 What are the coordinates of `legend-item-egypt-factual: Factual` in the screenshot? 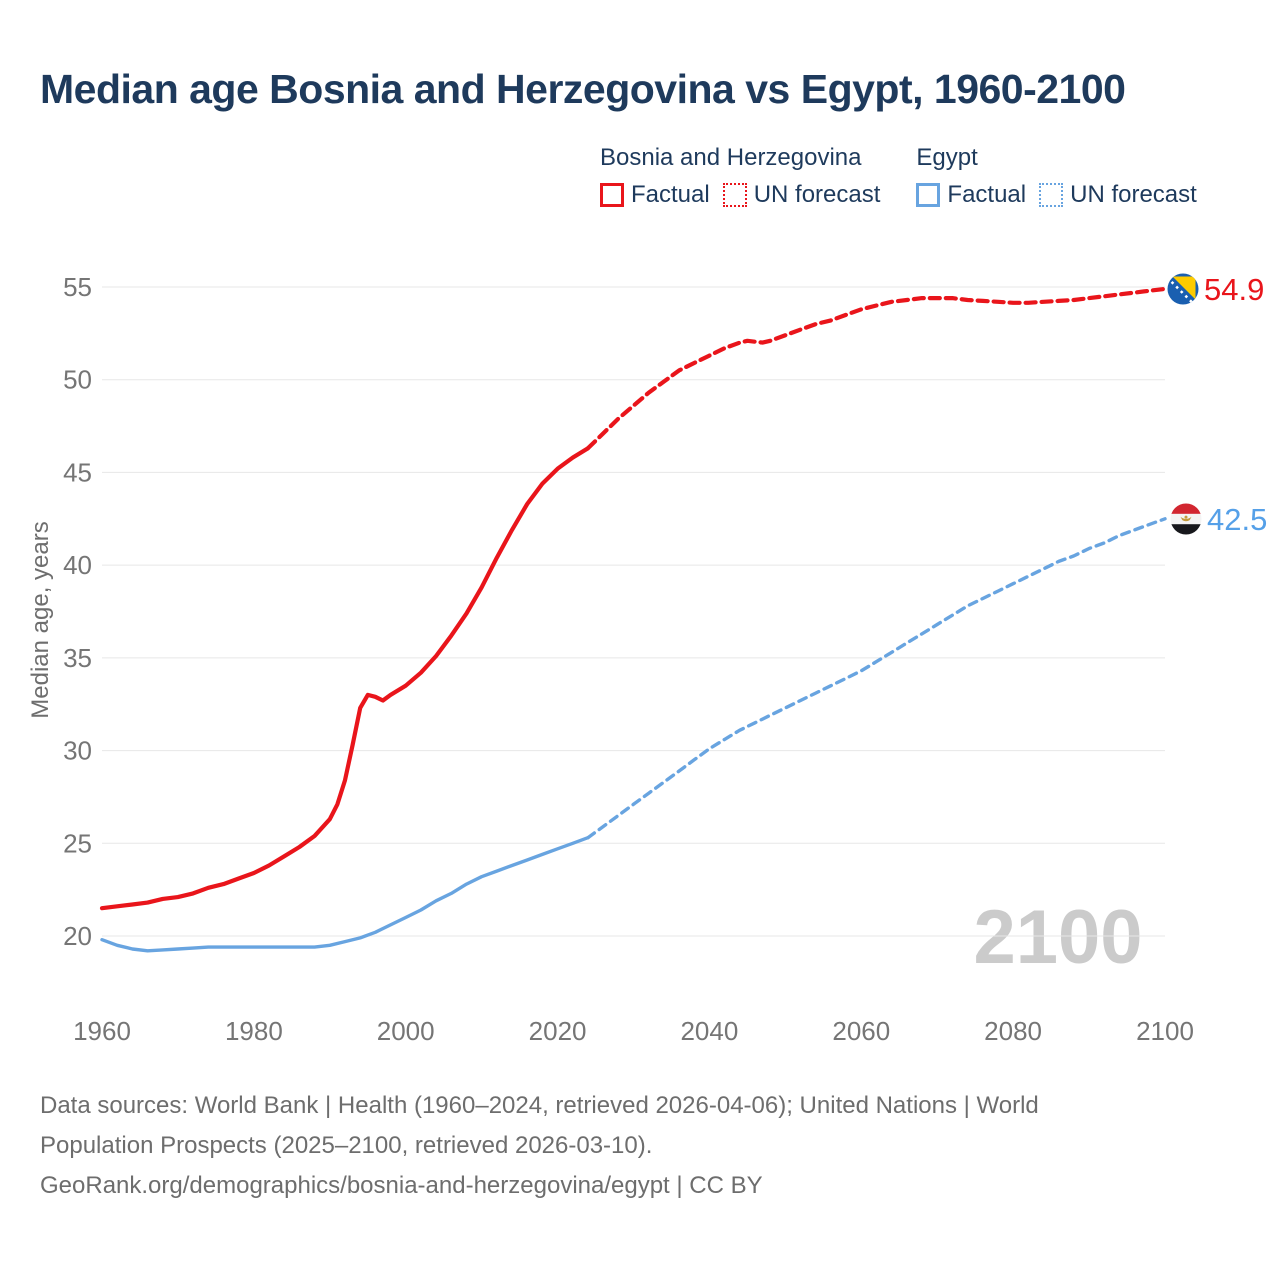 It's located at (971, 195).